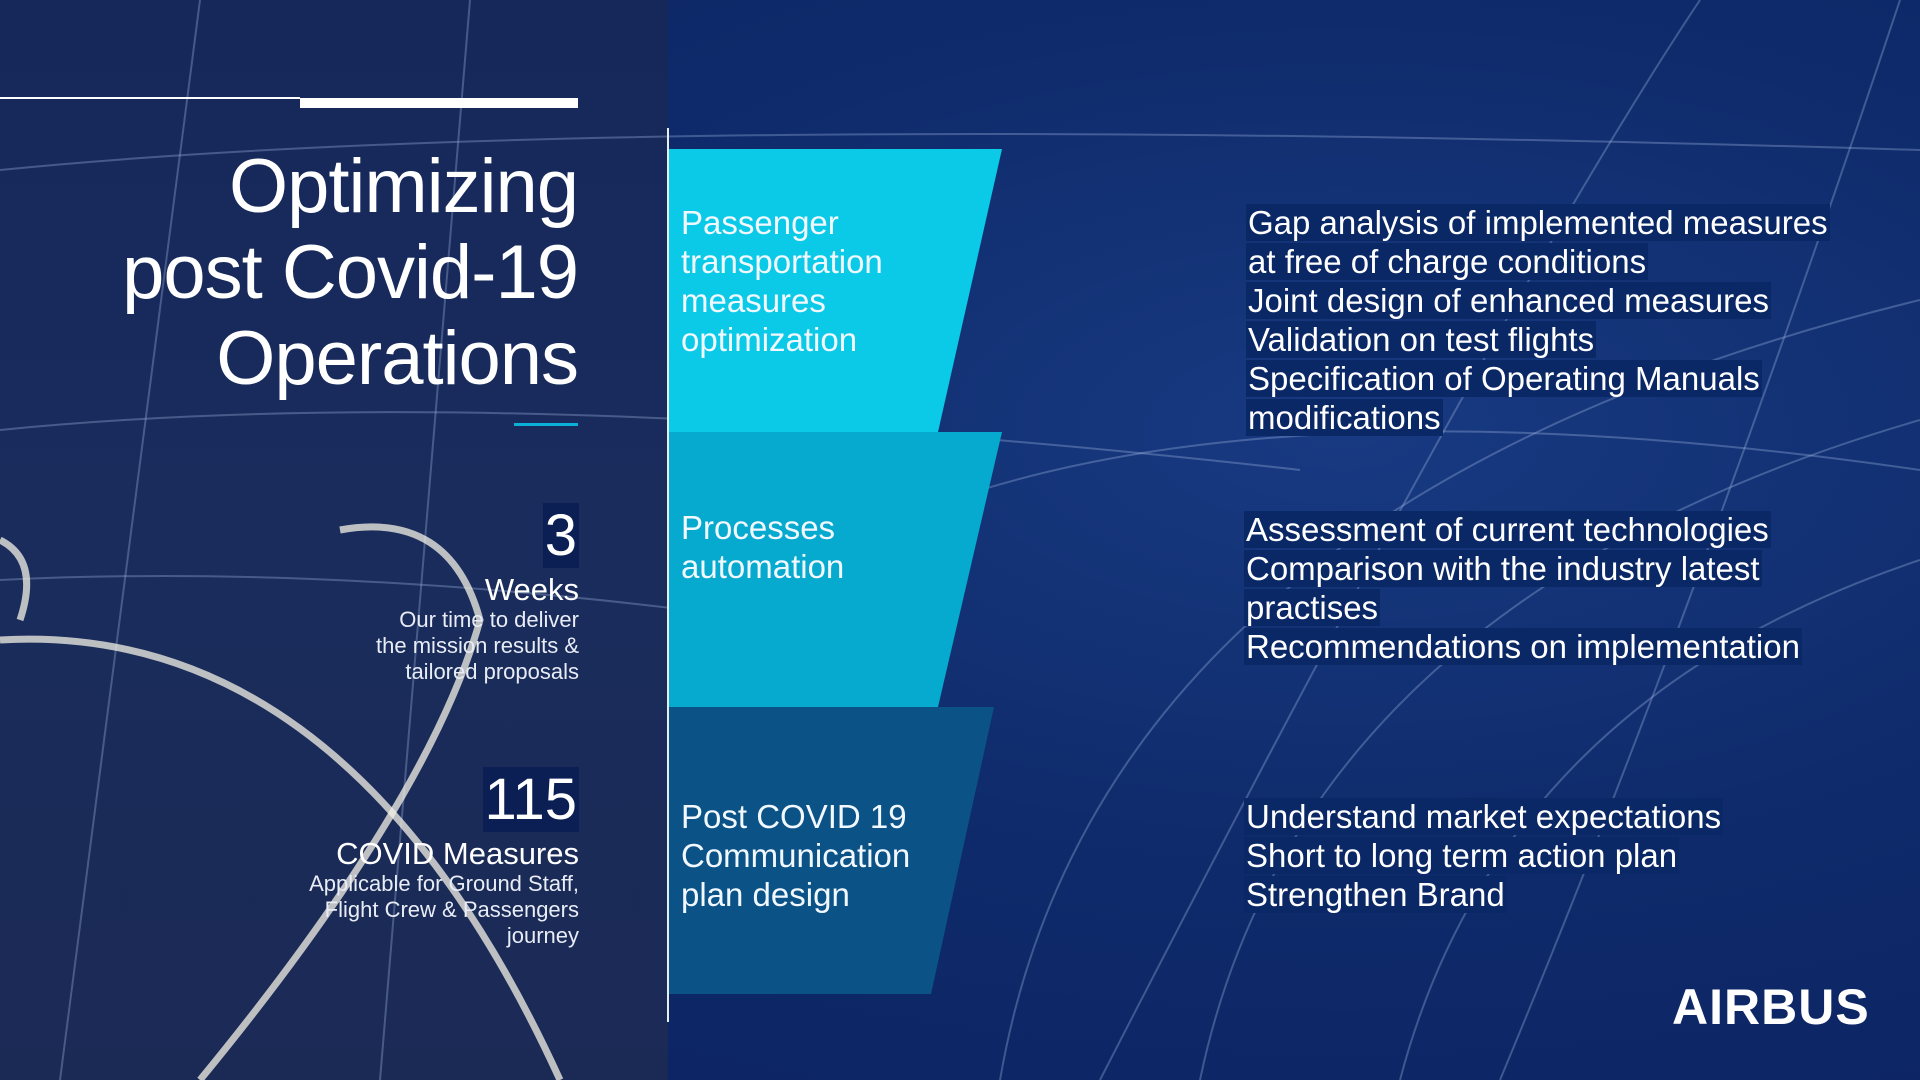  Describe the element at coordinates (546, 424) in the screenshot. I see `title-underline-accent` at that location.